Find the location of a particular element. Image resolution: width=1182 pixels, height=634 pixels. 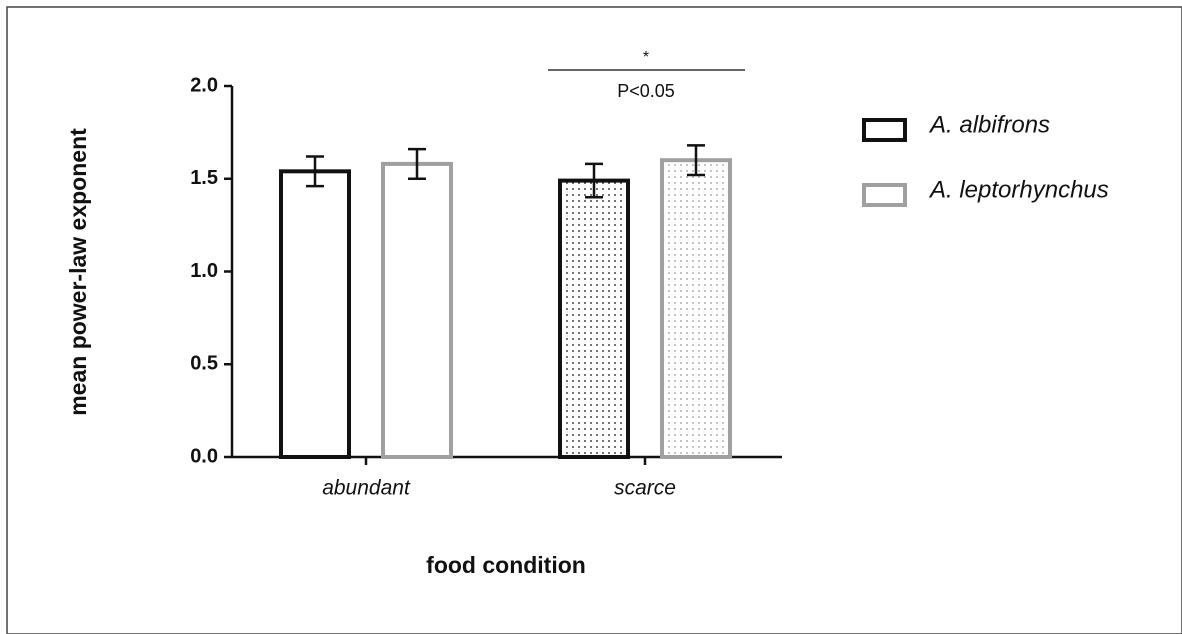

legend-label: A. leptorhynchus is located at coordinates (1018, 189).